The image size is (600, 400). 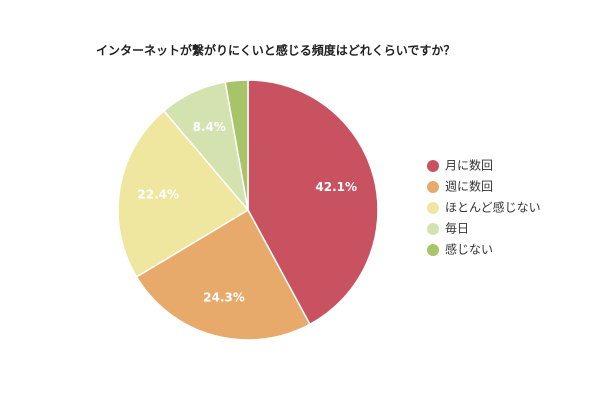 I want to click on legend-label: 感じない, so click(x=469, y=249).